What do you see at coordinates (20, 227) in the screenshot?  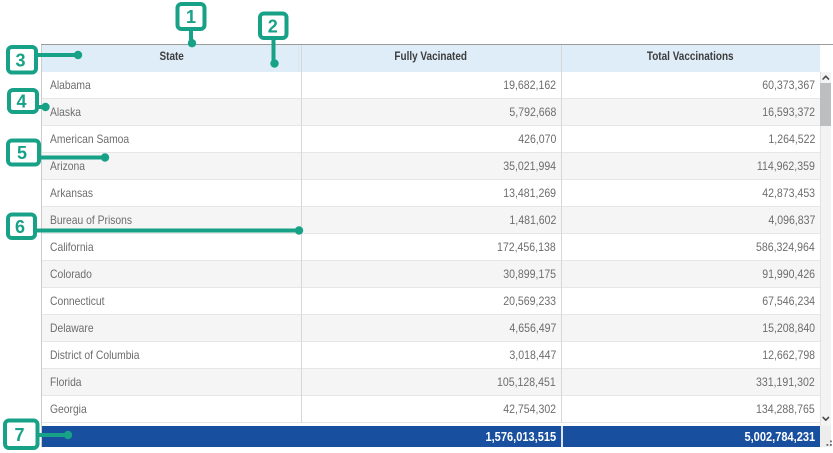 I see `svg-text: 6` at bounding box center [20, 227].